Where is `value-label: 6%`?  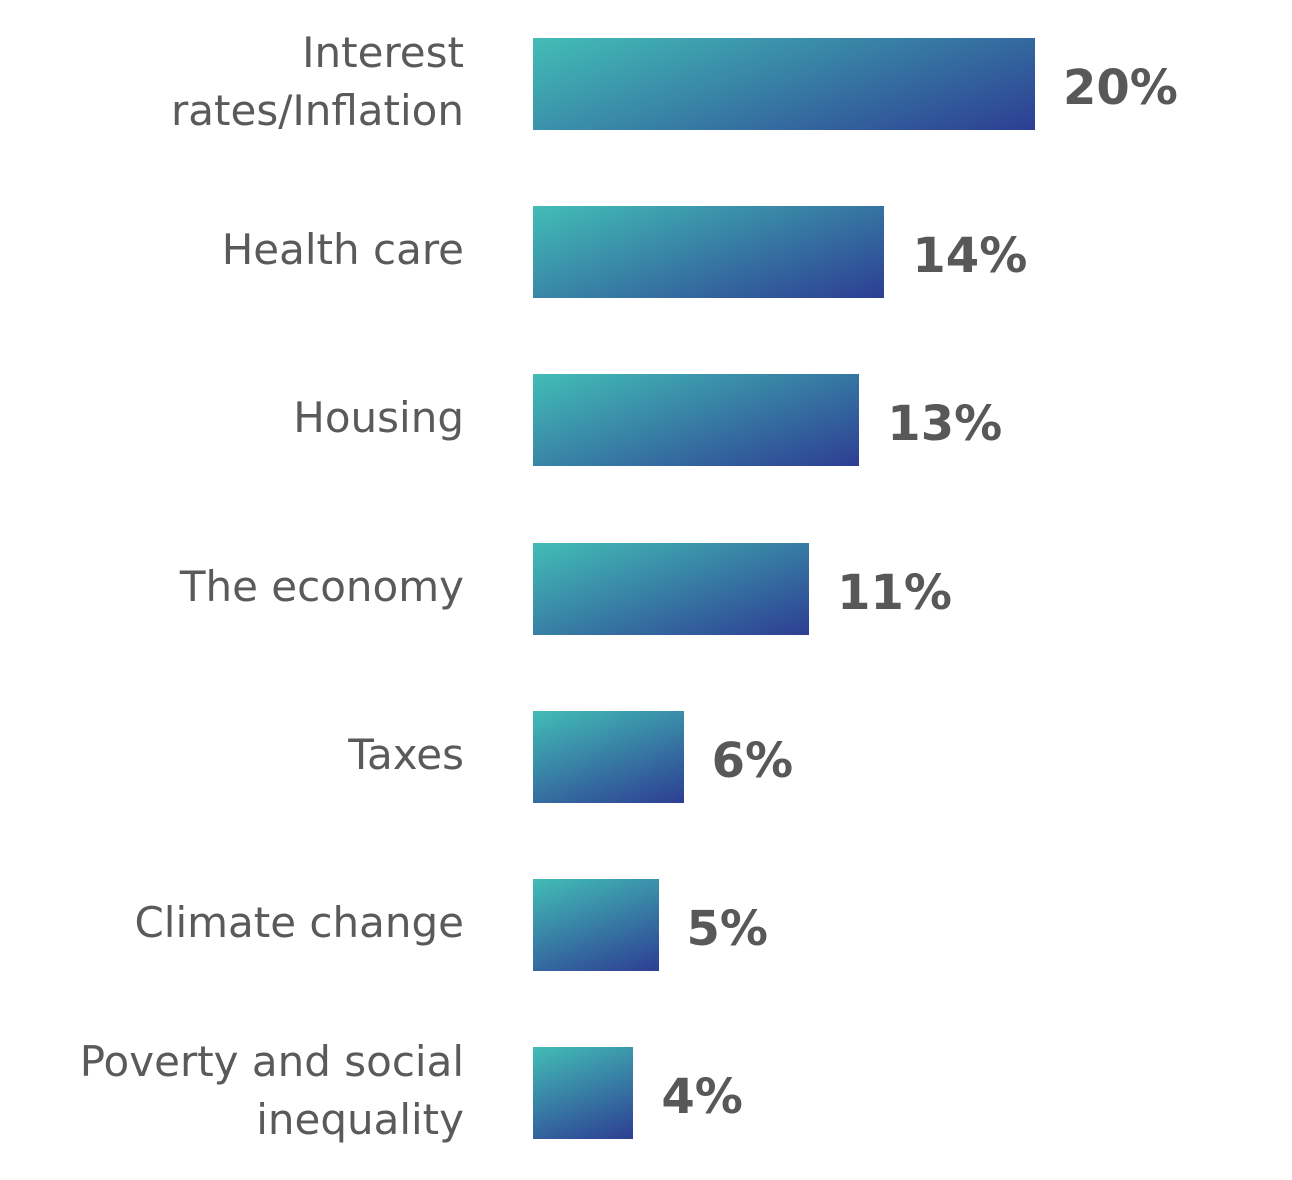
value-label: 6% is located at coordinates (752, 760).